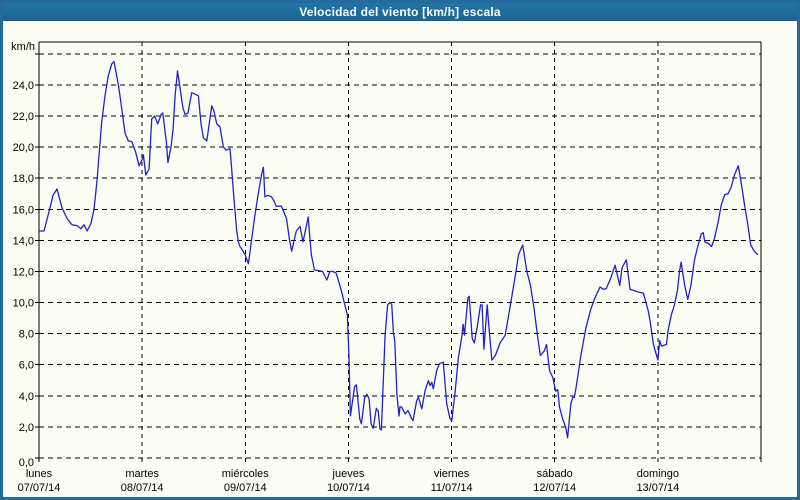  I want to click on x-date-label: 08/07/14, so click(142, 488).